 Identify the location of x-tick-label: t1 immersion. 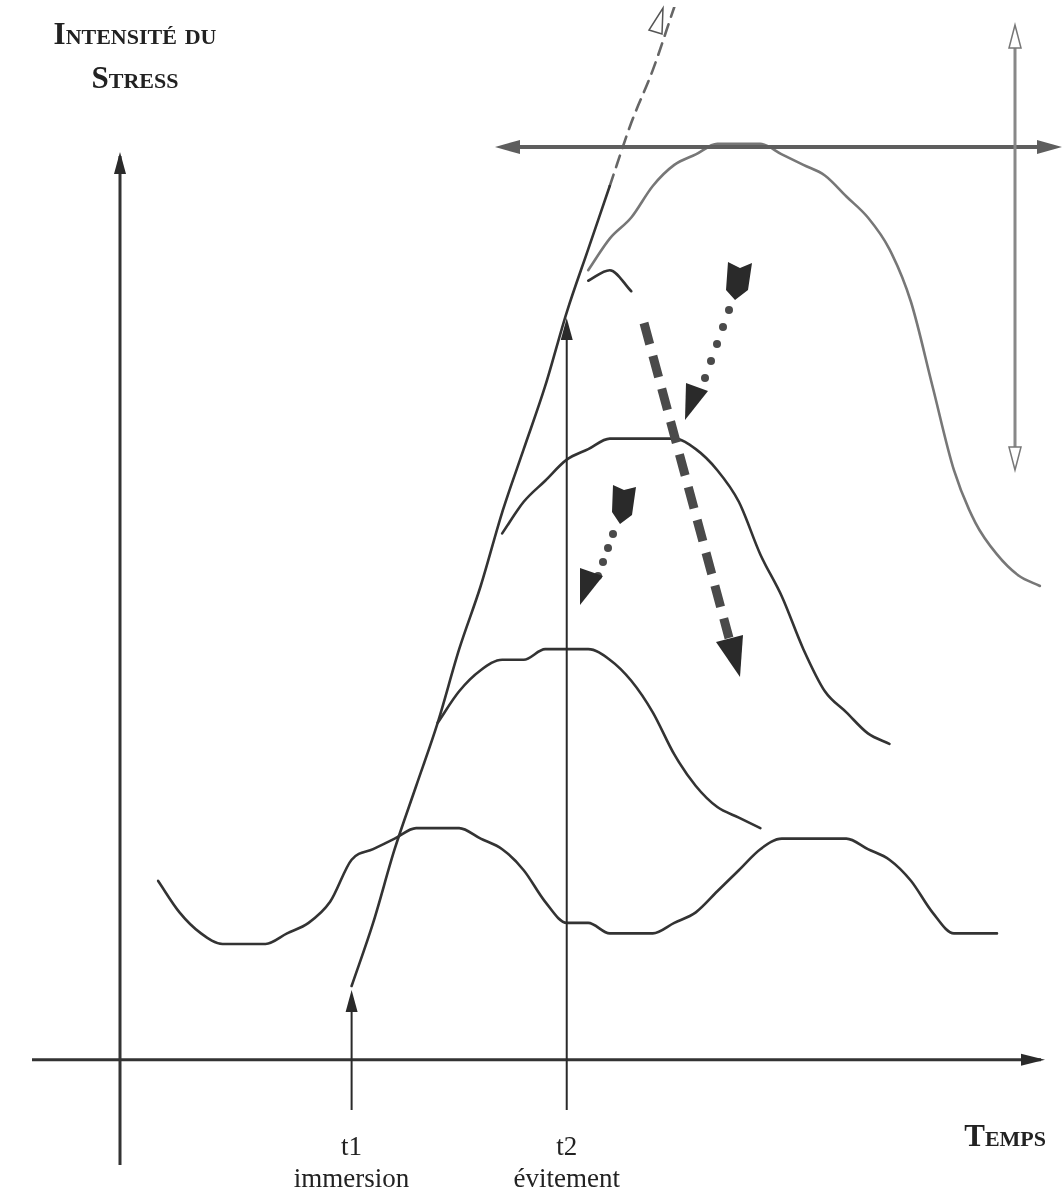
(351, 1161).